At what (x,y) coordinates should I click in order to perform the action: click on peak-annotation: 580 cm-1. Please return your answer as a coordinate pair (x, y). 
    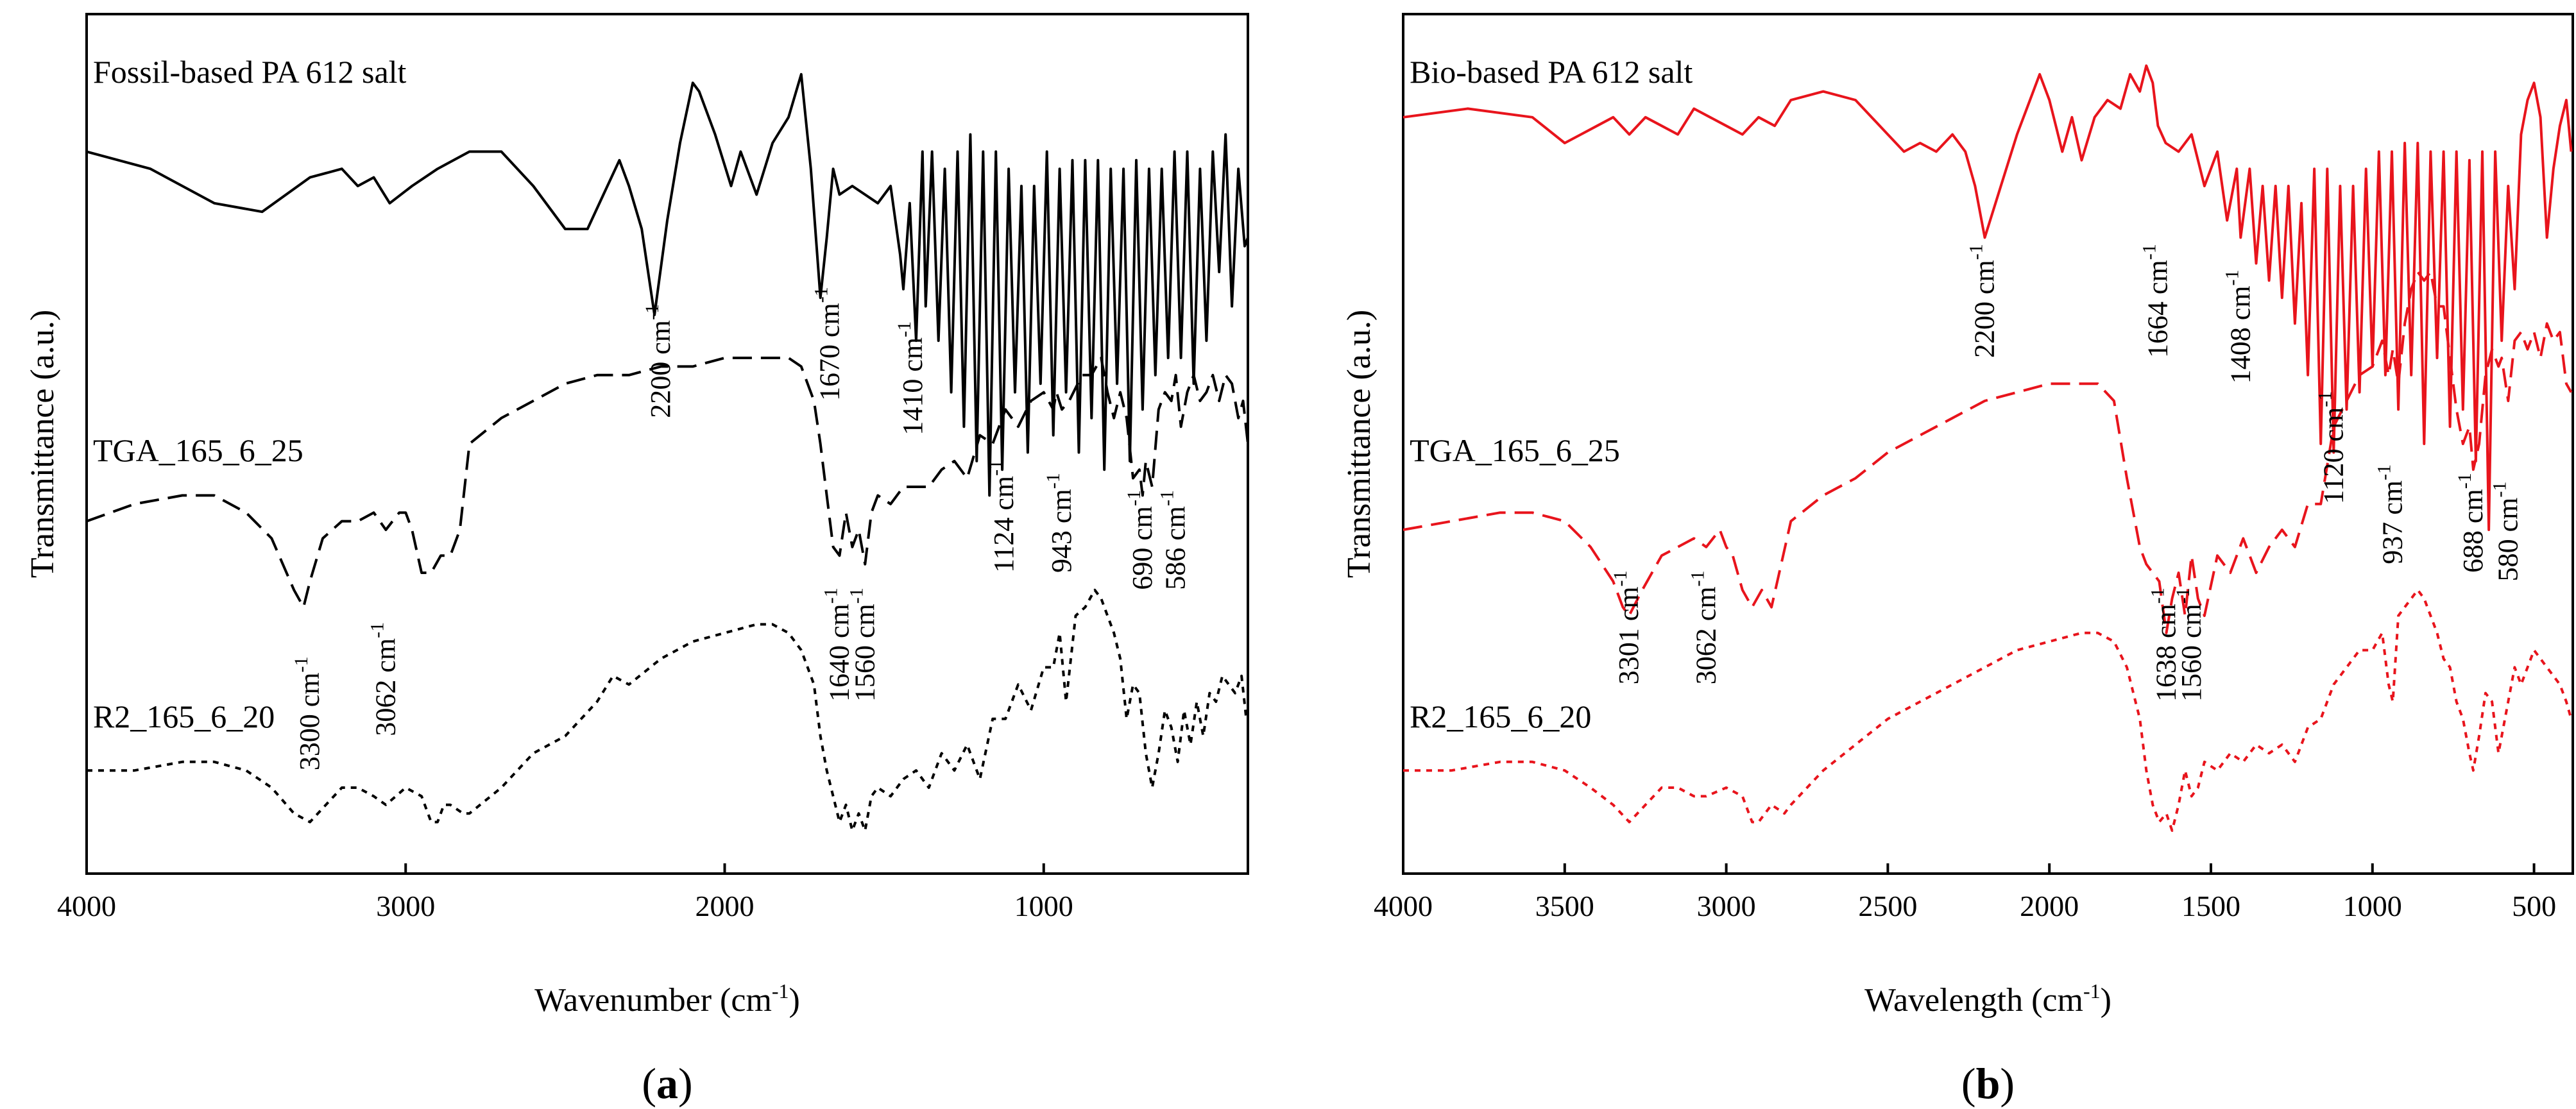
    Looking at the image, I should click on (2506, 532).